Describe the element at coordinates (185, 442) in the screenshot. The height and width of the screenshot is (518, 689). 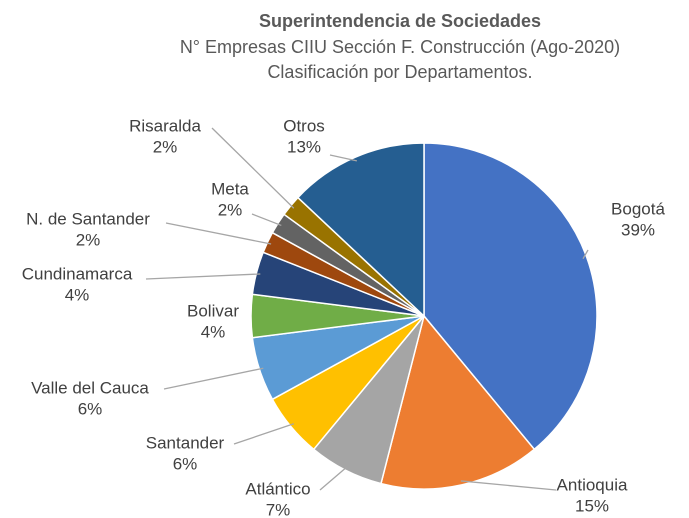
I see `slice-label: Santander` at that location.